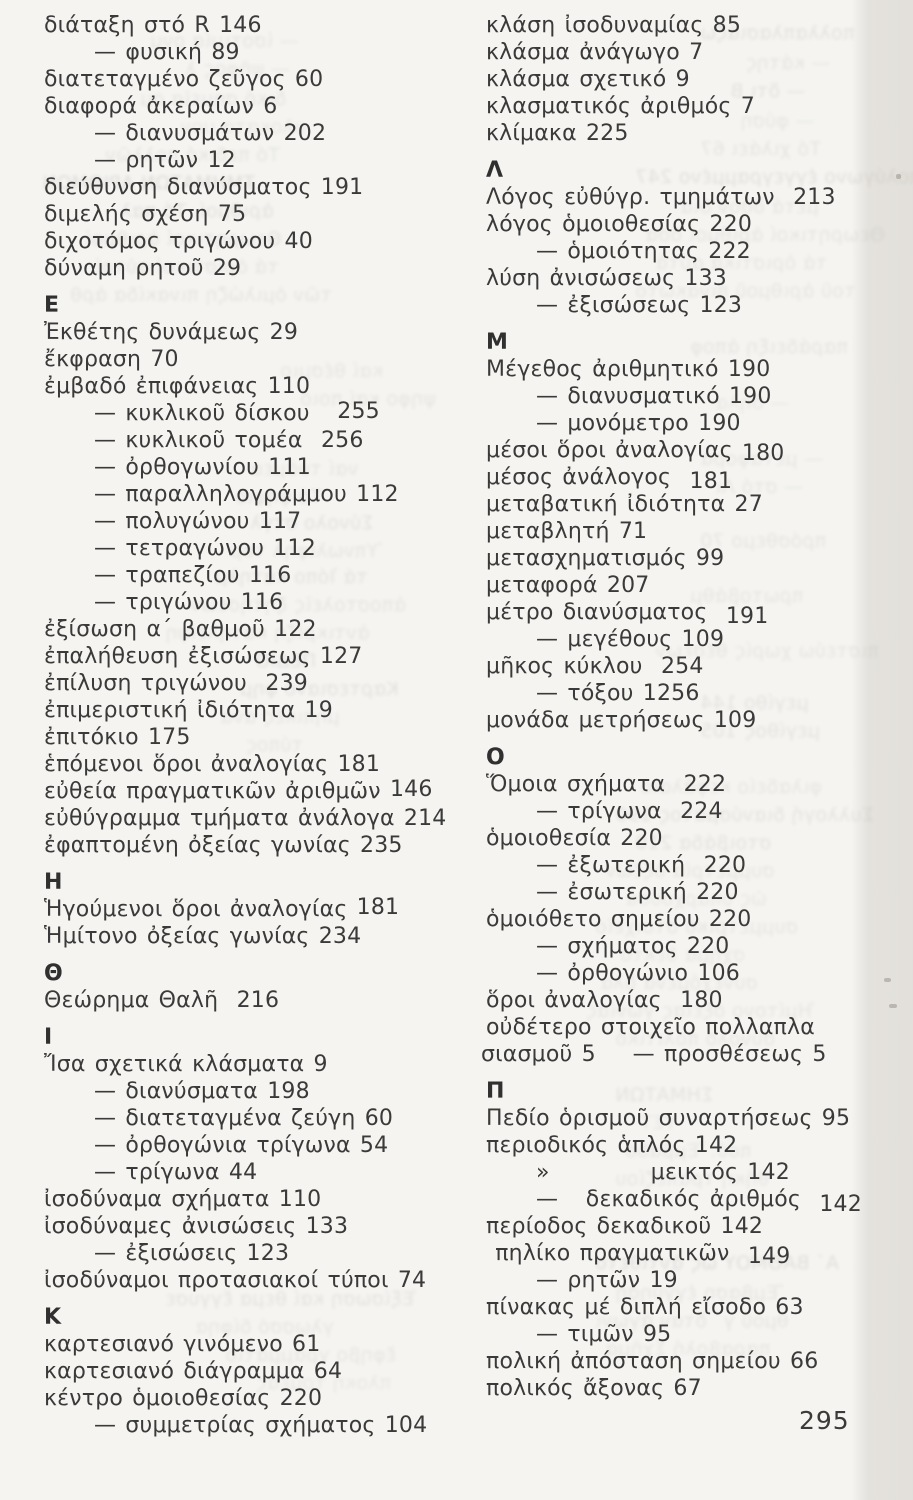  I want to click on index-entry: — μονόμετρο 190, so click(699, 423).